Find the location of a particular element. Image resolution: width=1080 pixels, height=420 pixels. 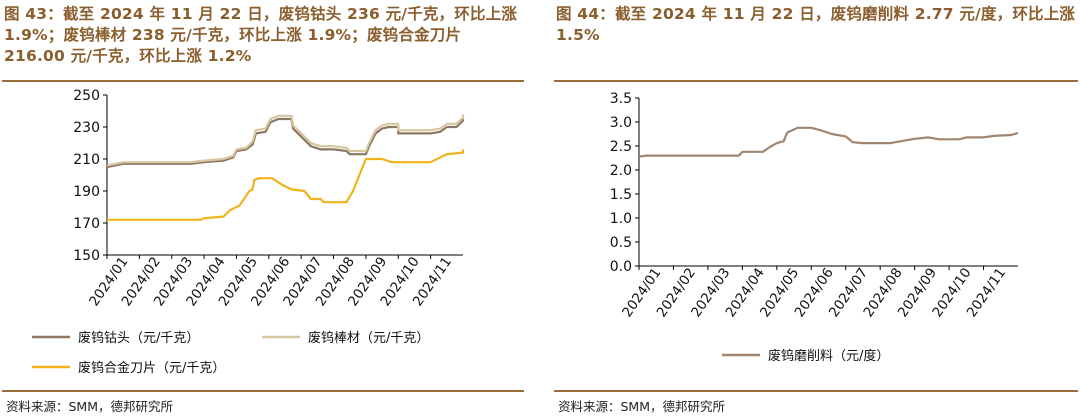

right-legend-label-1: 废钨磨削料（元/度） is located at coordinates (828, 356).